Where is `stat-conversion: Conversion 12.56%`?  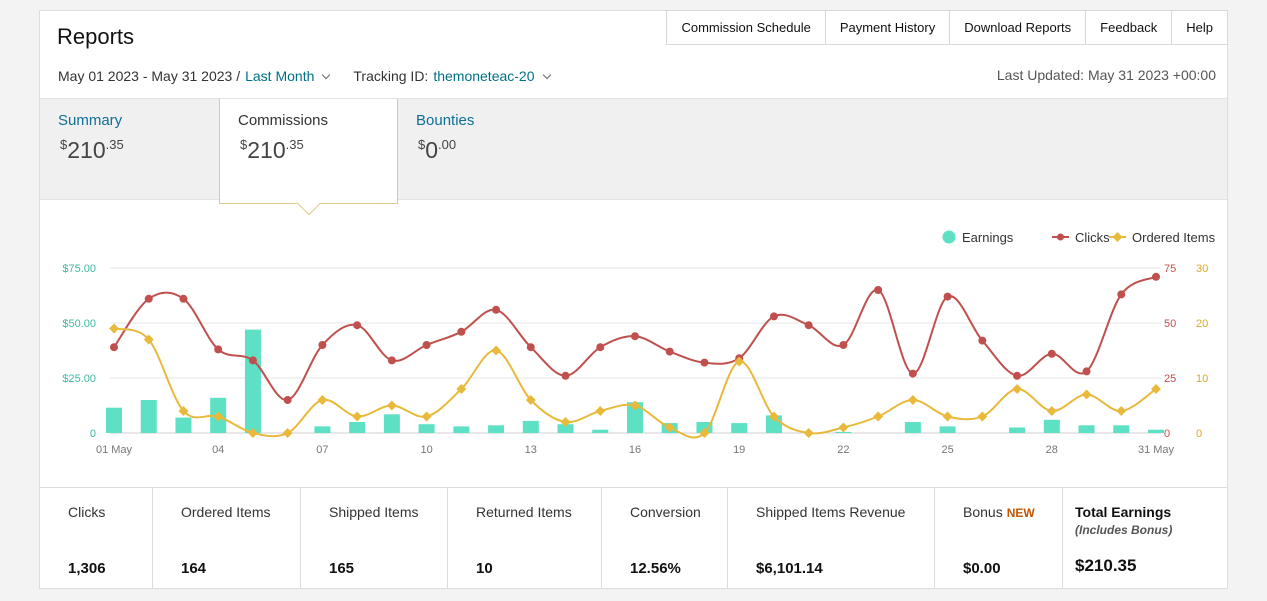
stat-conversion: Conversion 12.56% is located at coordinates (665, 538).